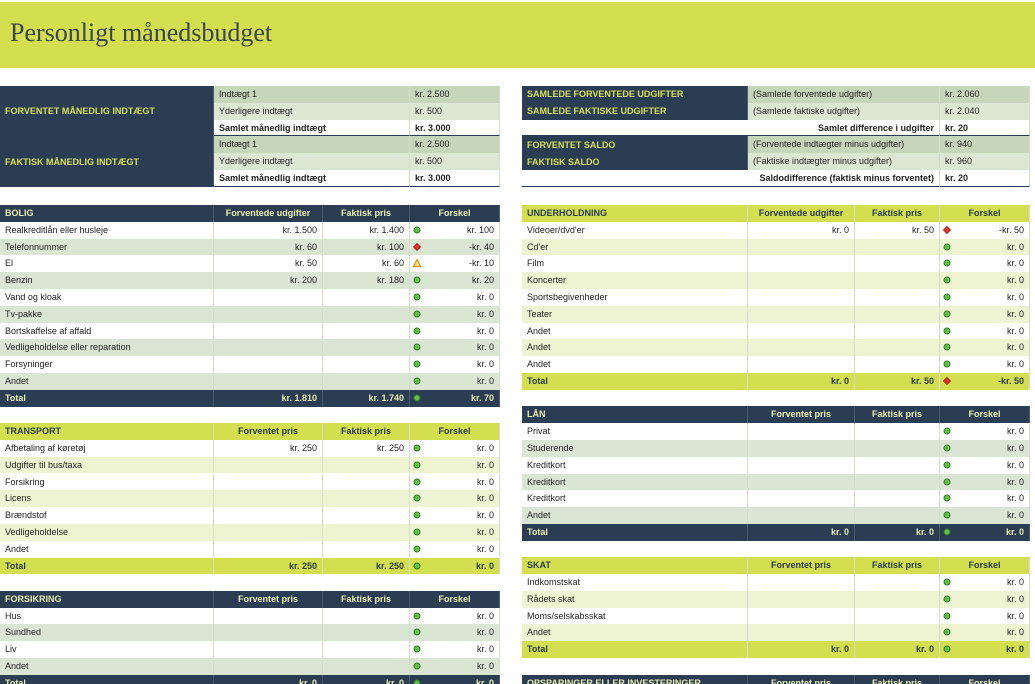 This screenshot has width=1035, height=684. I want to click on row-name: Vedligeholdelse, so click(107, 532).